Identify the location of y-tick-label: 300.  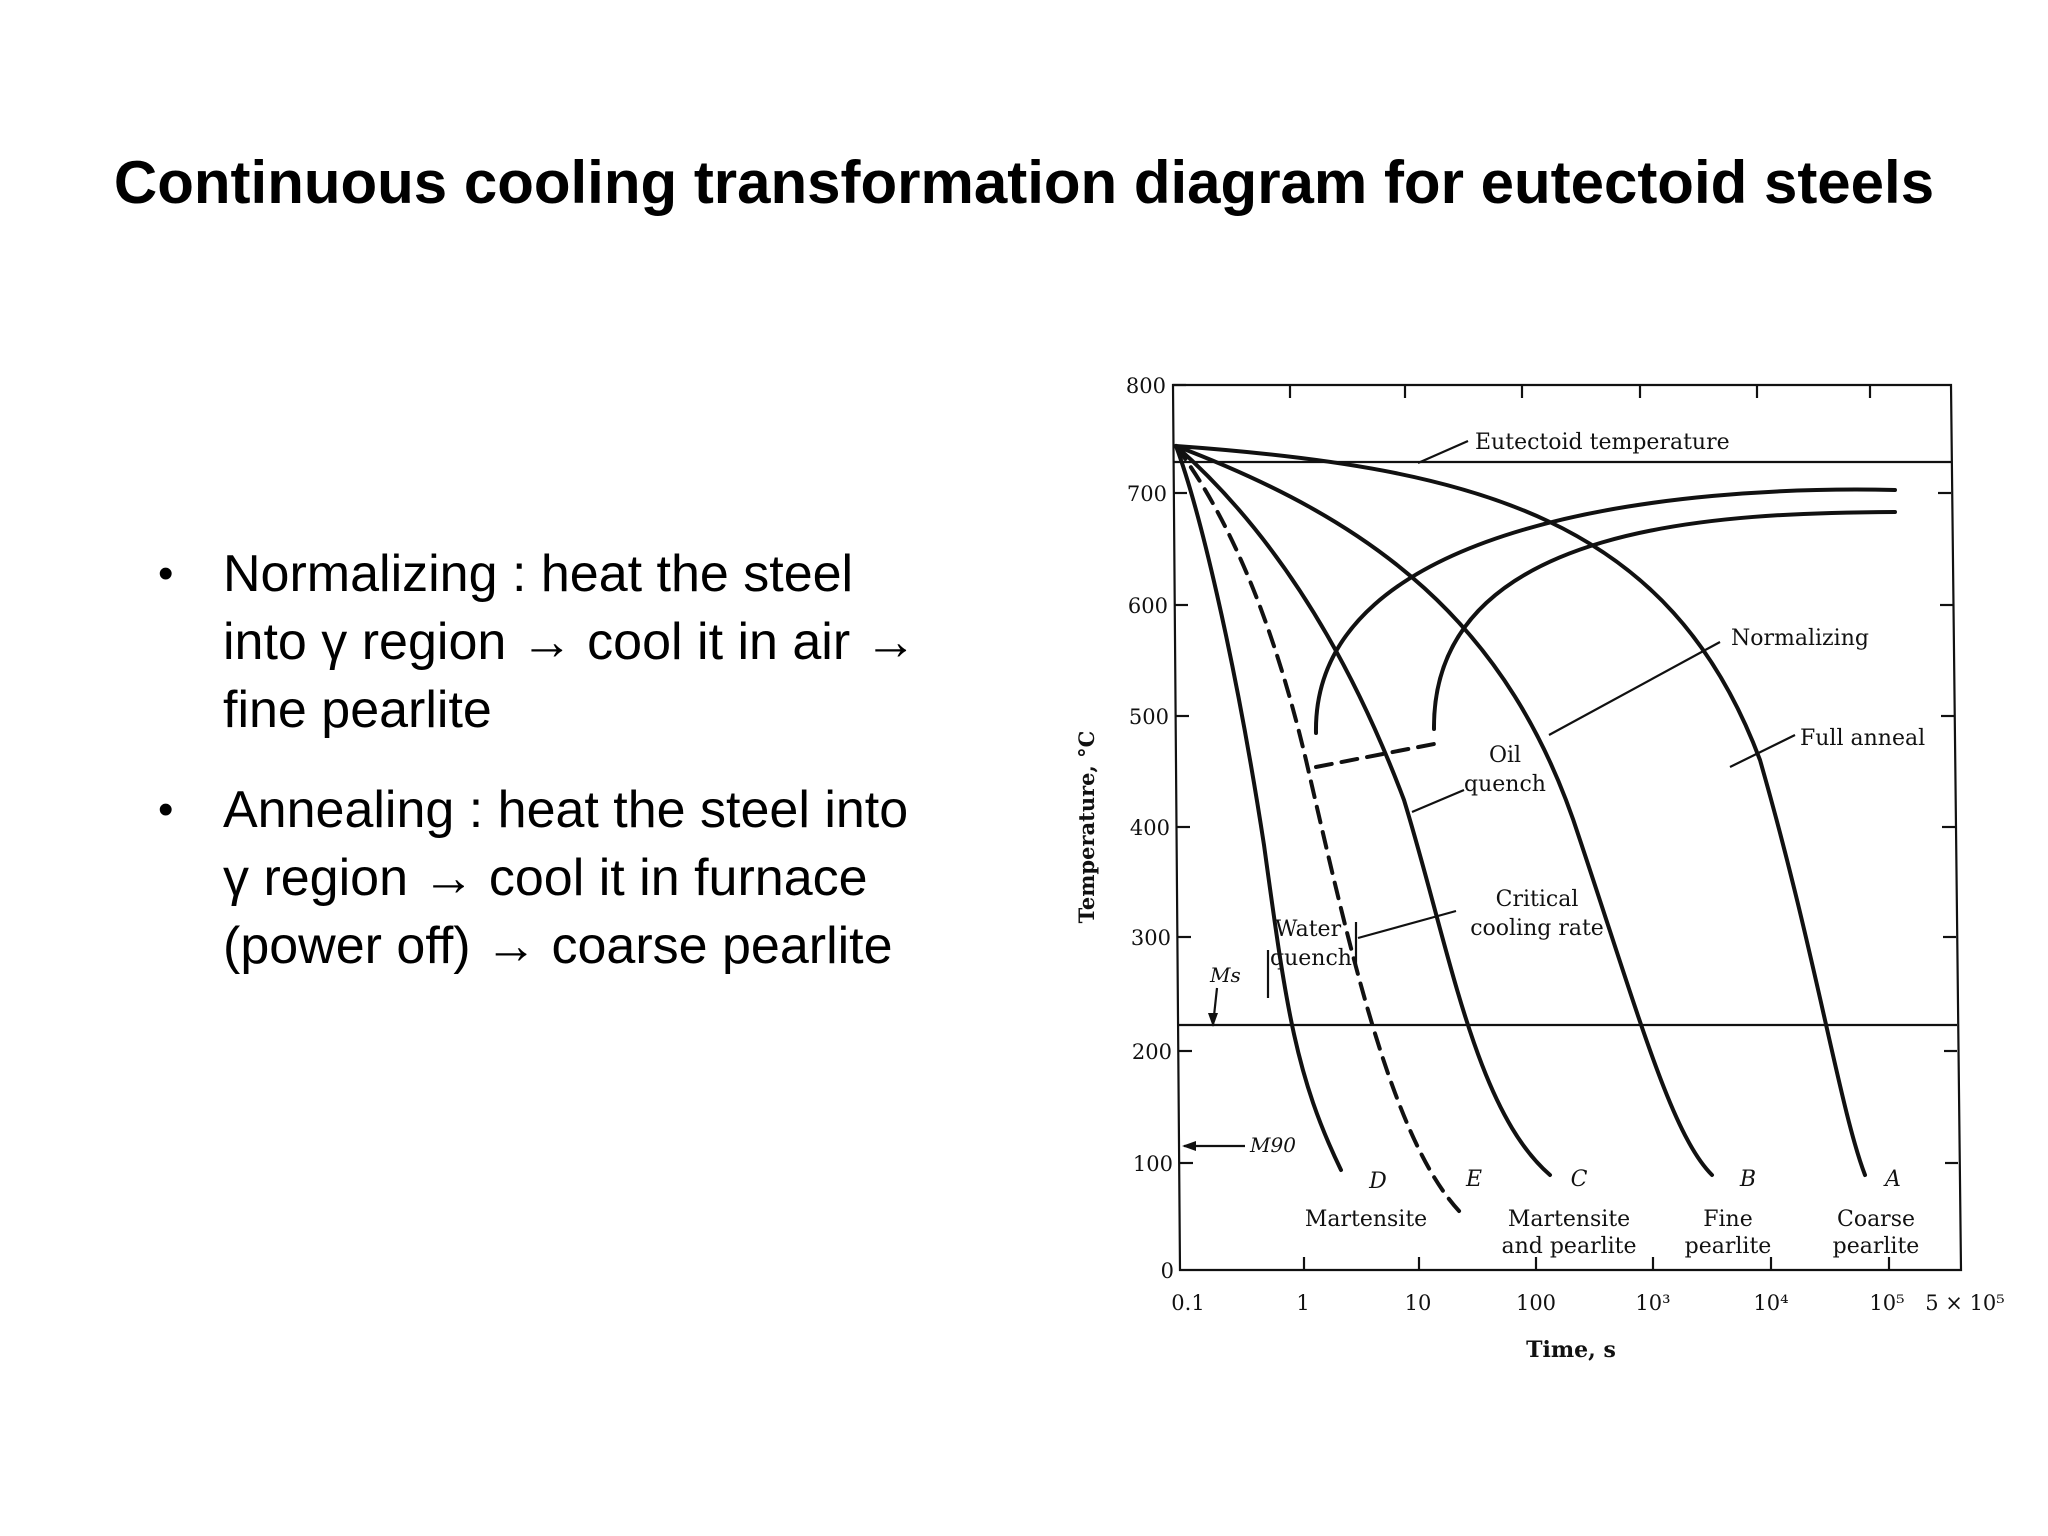
(1151, 938).